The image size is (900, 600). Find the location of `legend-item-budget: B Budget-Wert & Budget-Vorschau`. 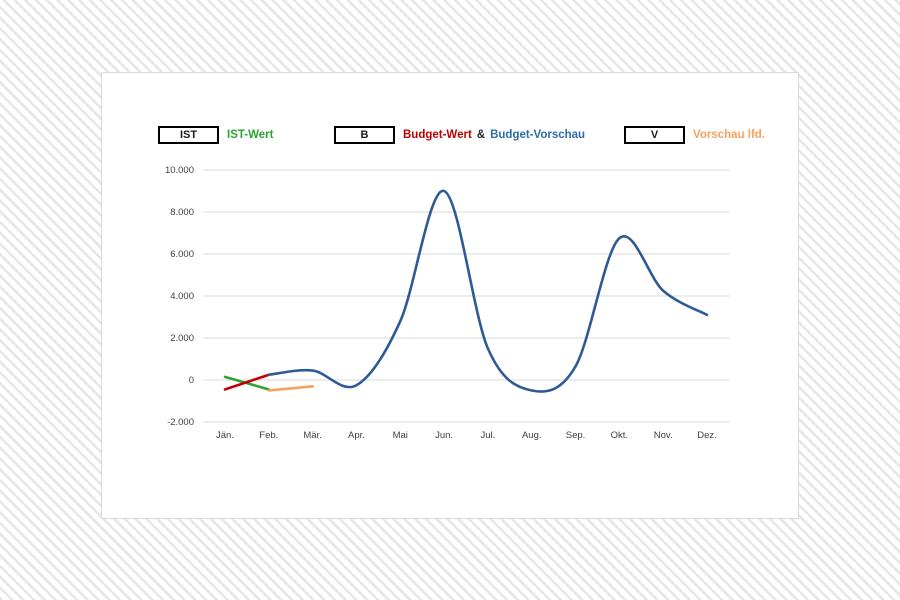

legend-item-budget: B Budget-Wert & Budget-Vorschau is located at coordinates (459, 135).